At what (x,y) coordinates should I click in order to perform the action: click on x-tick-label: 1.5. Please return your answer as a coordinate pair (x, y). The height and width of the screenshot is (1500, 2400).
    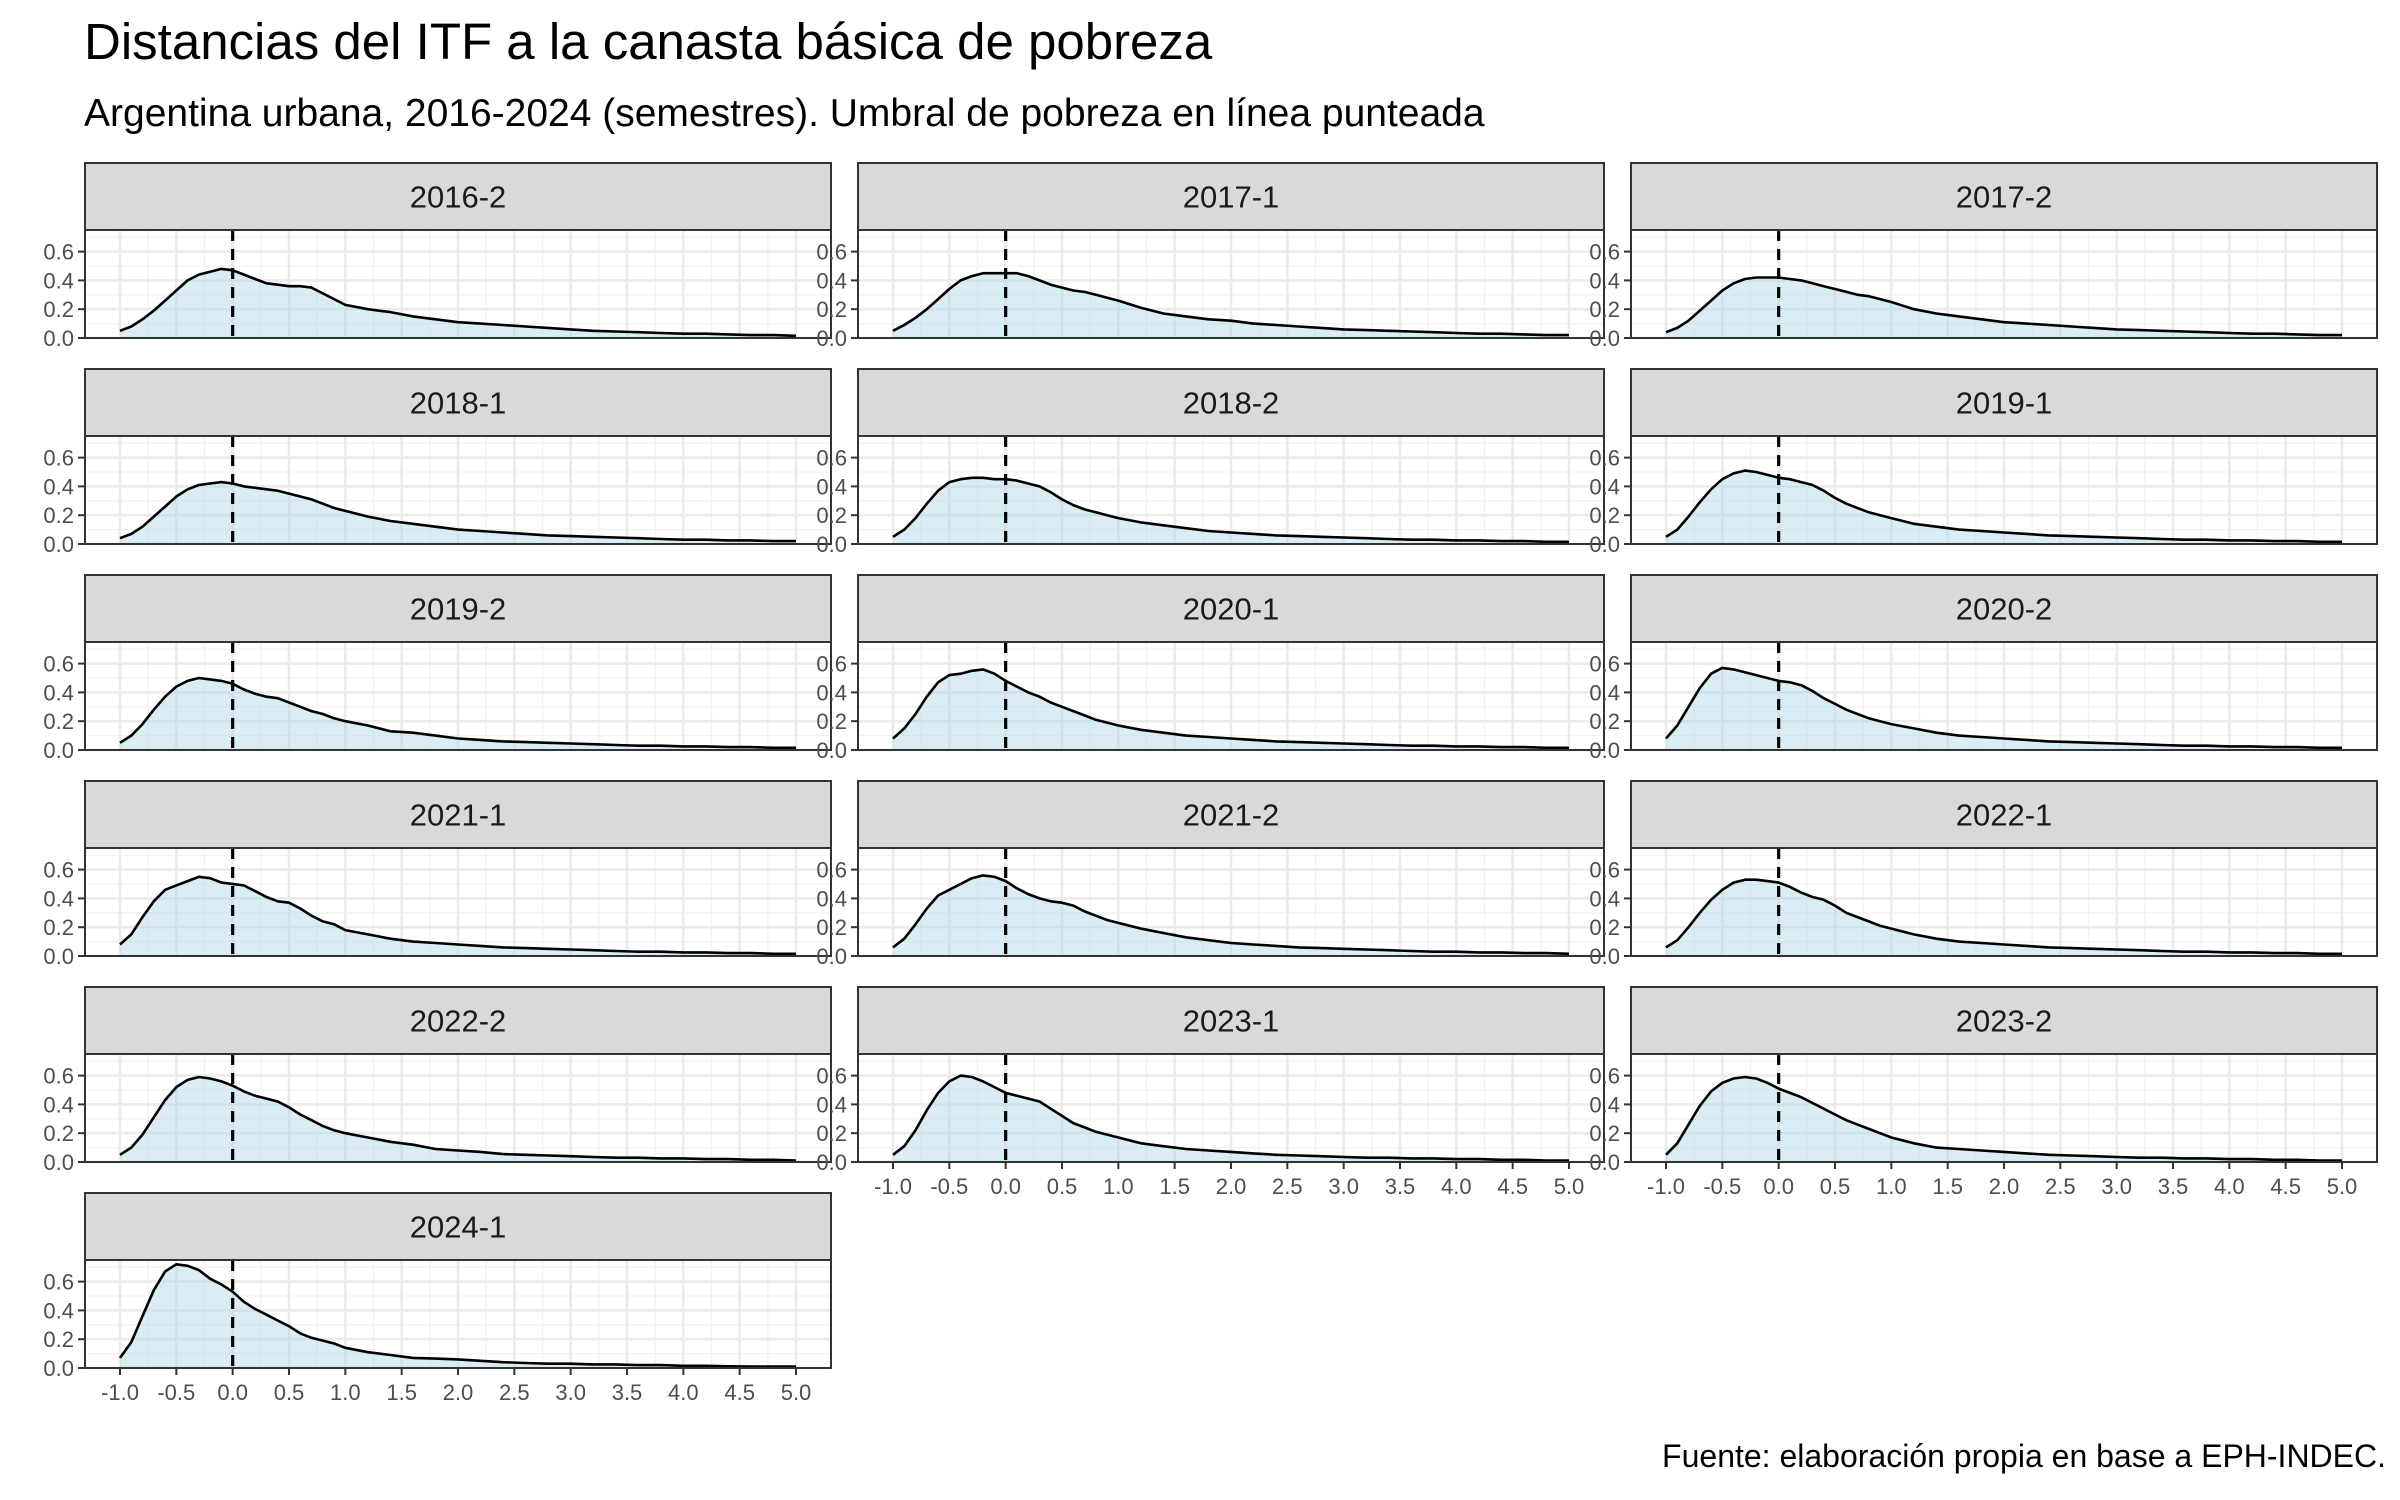
    Looking at the image, I should click on (1174, 1186).